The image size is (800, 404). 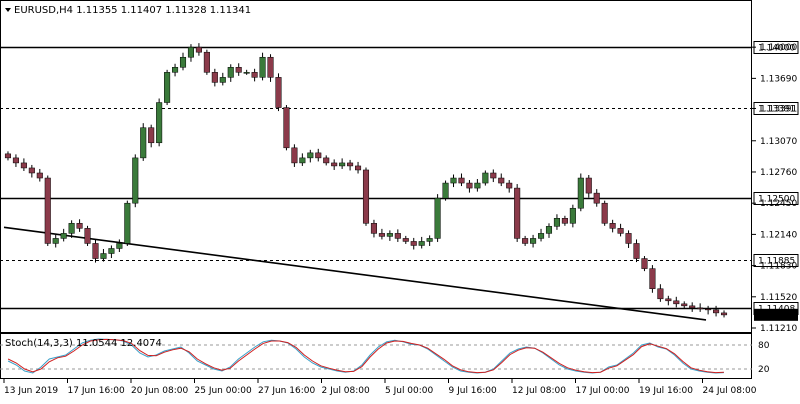 What do you see at coordinates (764, 346) in the screenshot?
I see `stoch-level-label: 80` at bounding box center [764, 346].